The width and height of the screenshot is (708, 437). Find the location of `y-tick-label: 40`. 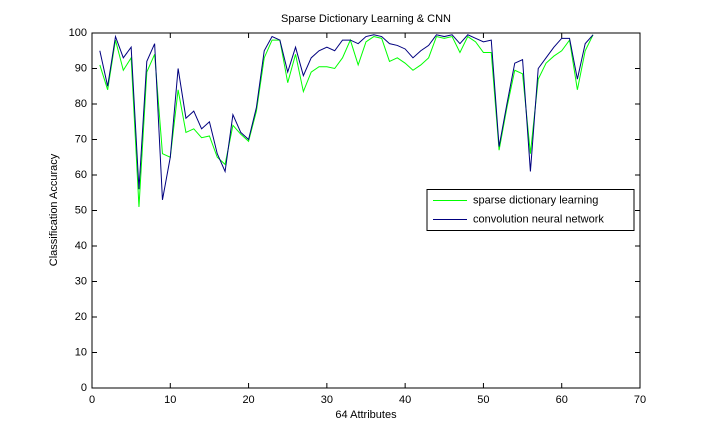

y-tick-label: 40 is located at coordinates (81, 246).